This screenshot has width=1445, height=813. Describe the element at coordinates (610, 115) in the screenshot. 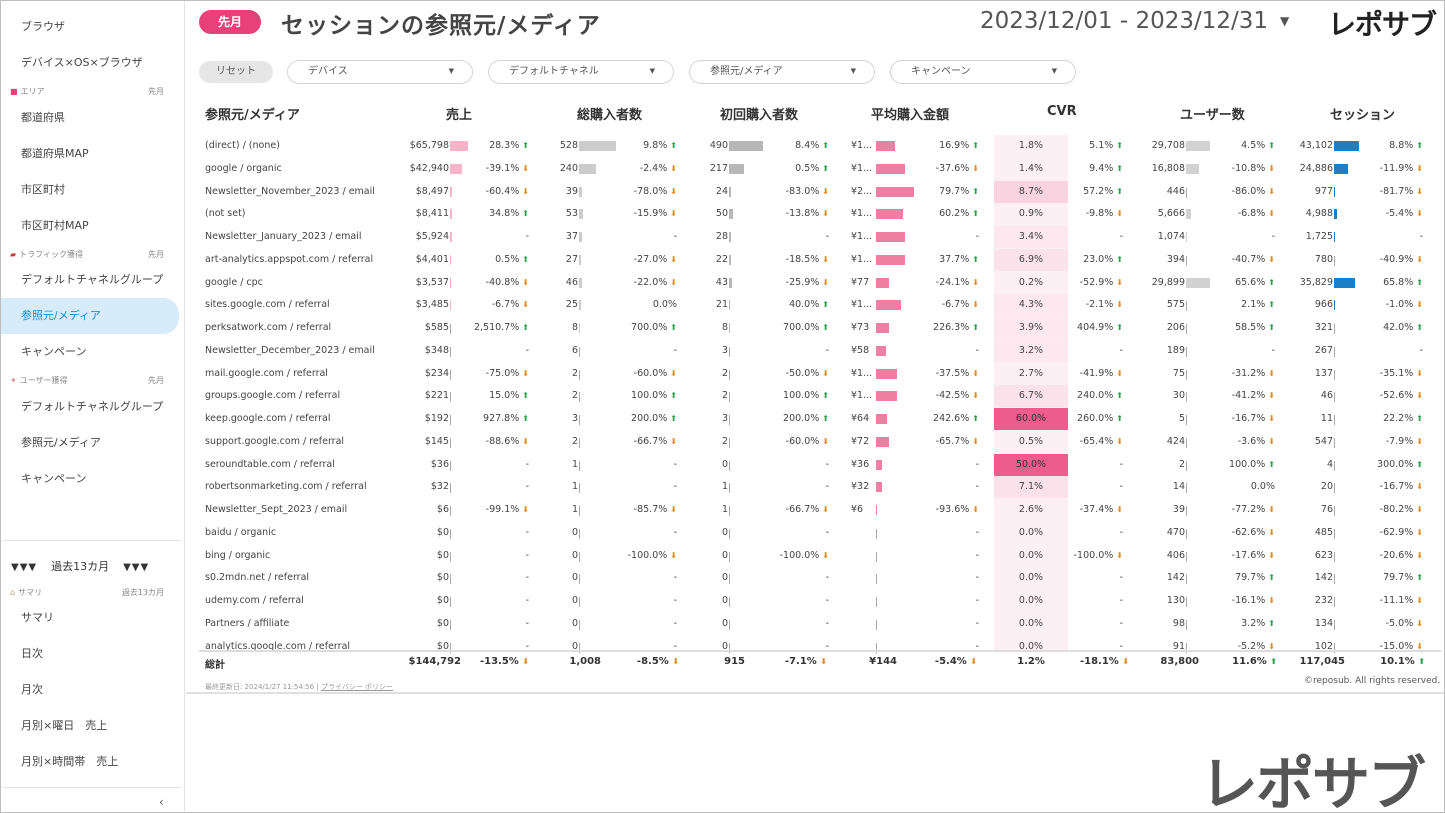

I see `col-header-purchasers: 総購入者数` at that location.